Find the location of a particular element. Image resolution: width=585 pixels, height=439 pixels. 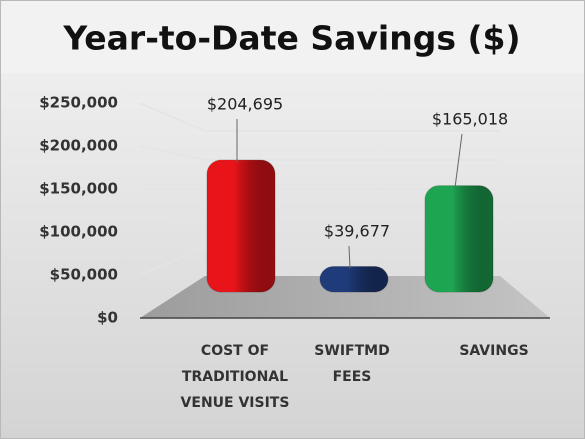

x-tick-label: COST OF TRADITIONAL VENUE VISITS is located at coordinates (235, 377).